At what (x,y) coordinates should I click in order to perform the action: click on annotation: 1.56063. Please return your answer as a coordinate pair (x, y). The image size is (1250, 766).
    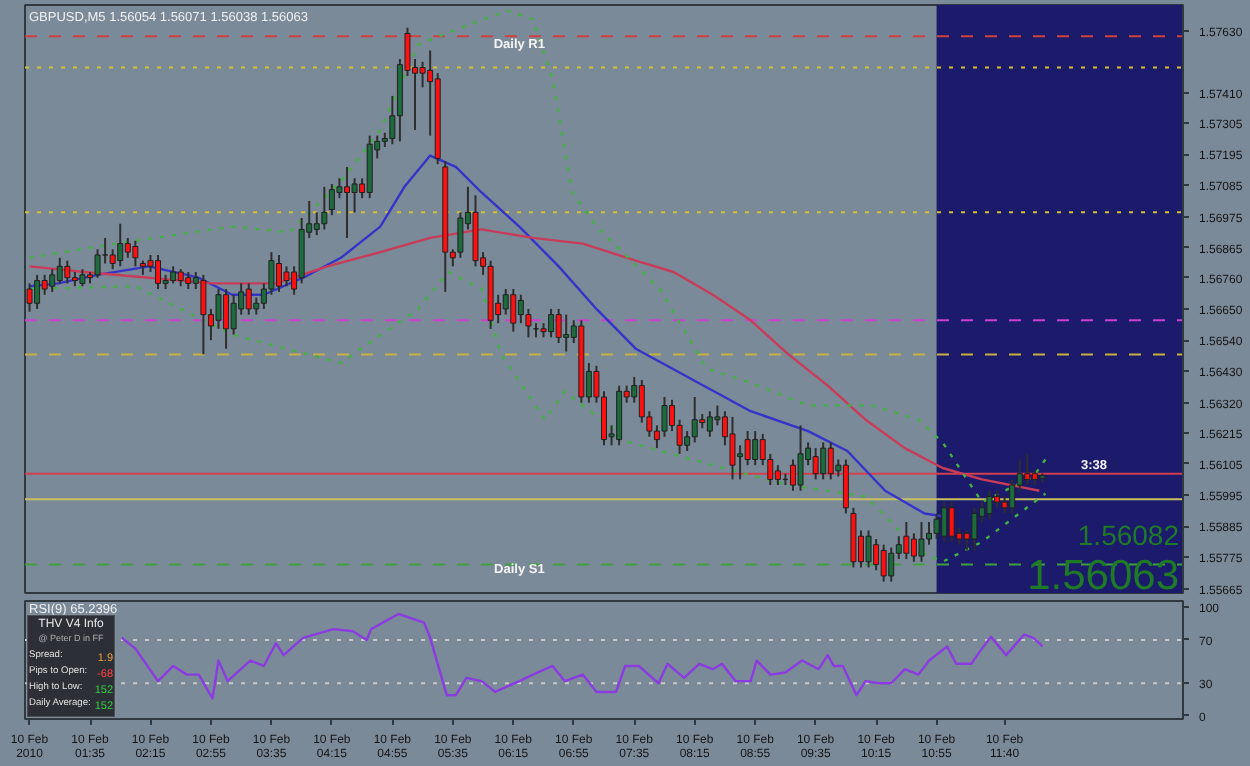
    Looking at the image, I should click on (1103, 576).